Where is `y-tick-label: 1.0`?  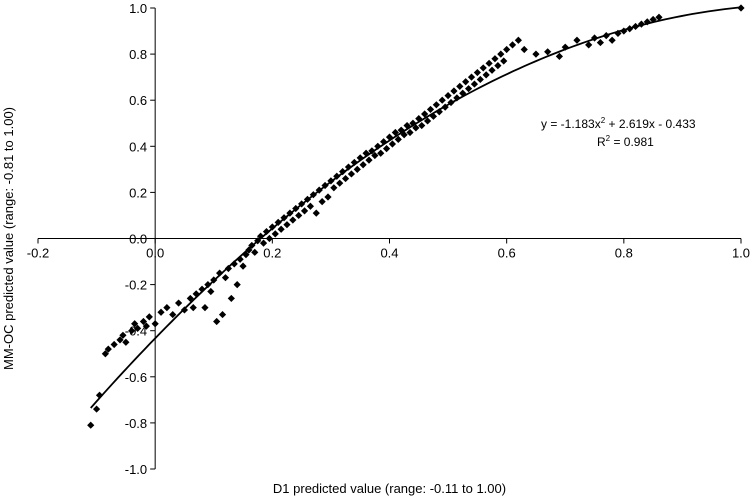 y-tick-label: 1.0 is located at coordinates (138, 8).